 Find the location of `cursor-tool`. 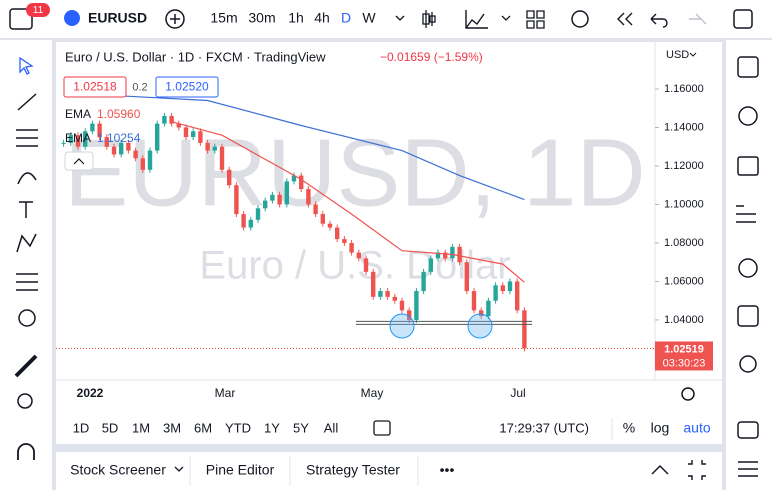

cursor-tool is located at coordinates (26, 65).